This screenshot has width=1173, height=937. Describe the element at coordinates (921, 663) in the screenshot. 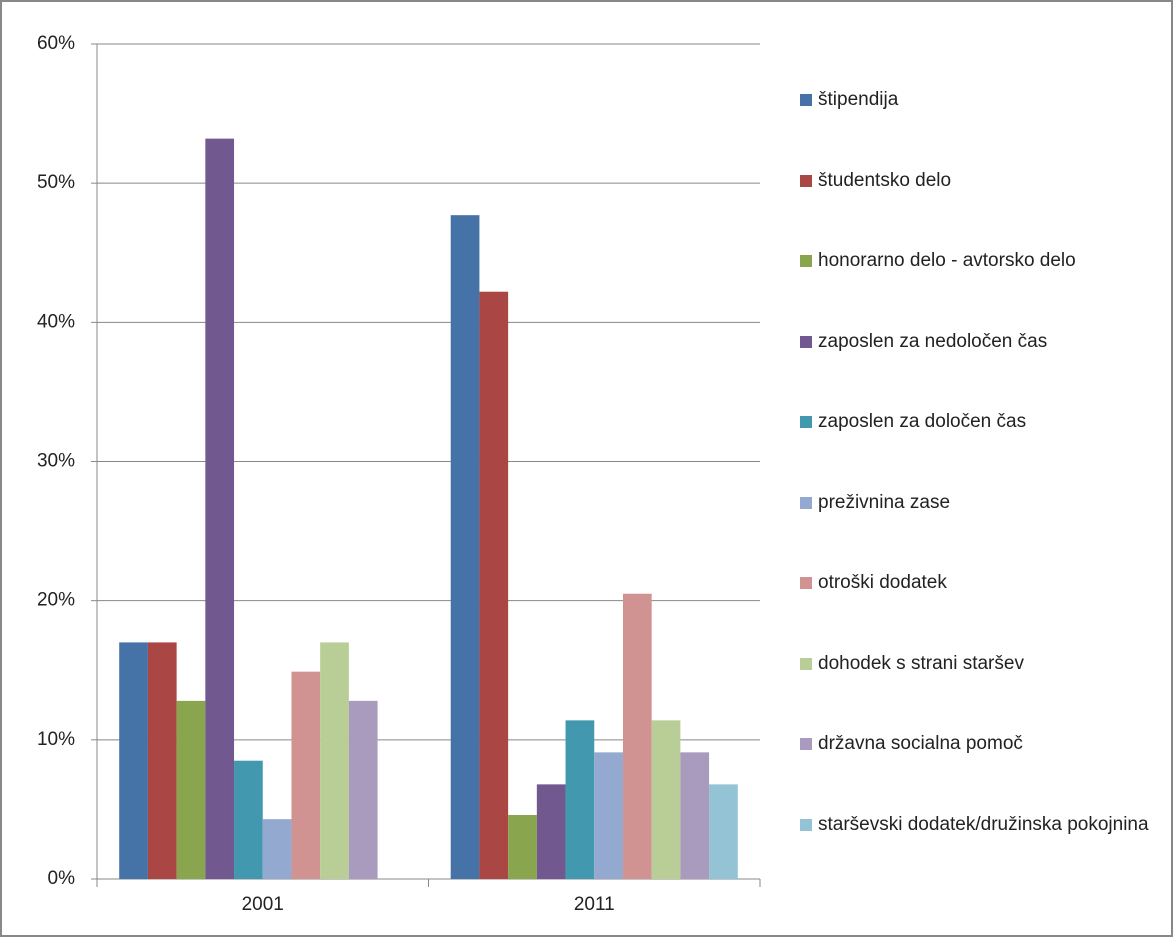

I see `legend-label: dohodek s strani staršev` at that location.